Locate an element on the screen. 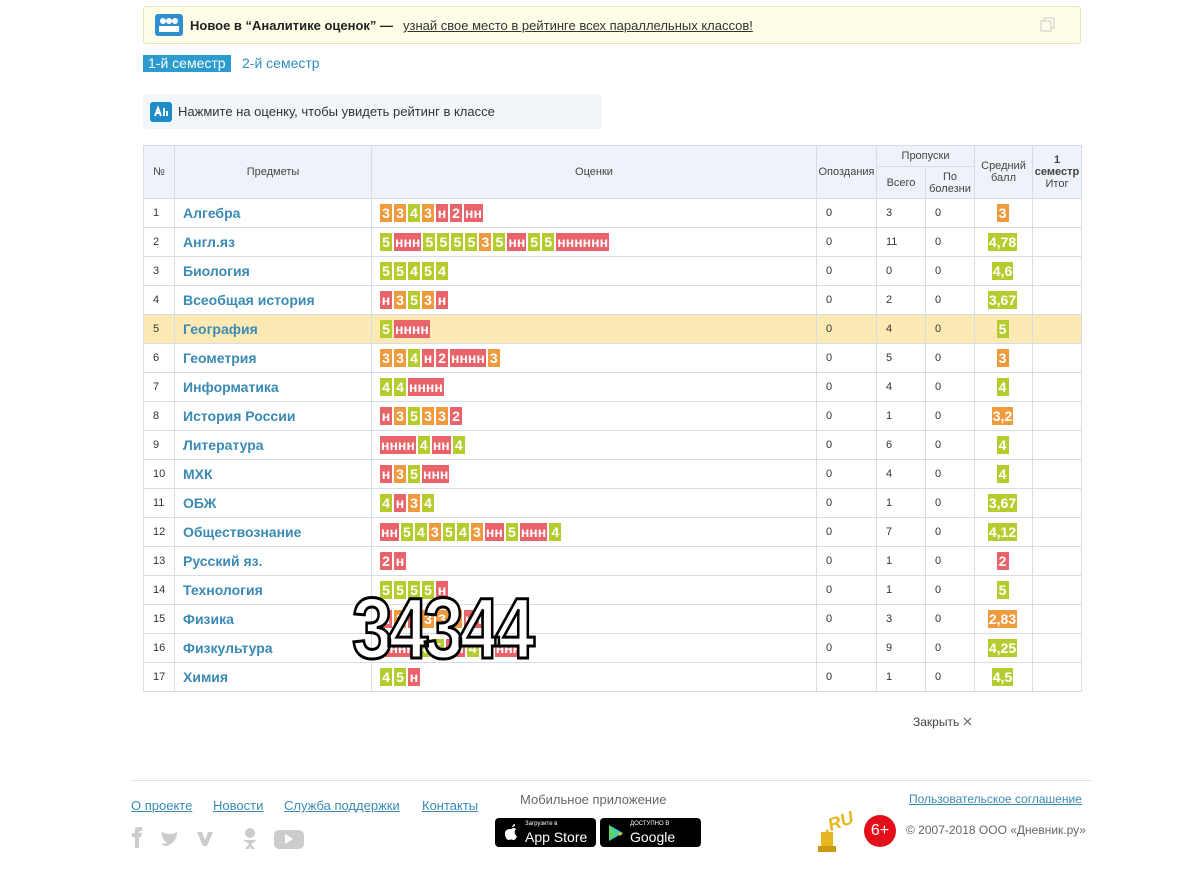  footer-link: Новости is located at coordinates (238, 805).